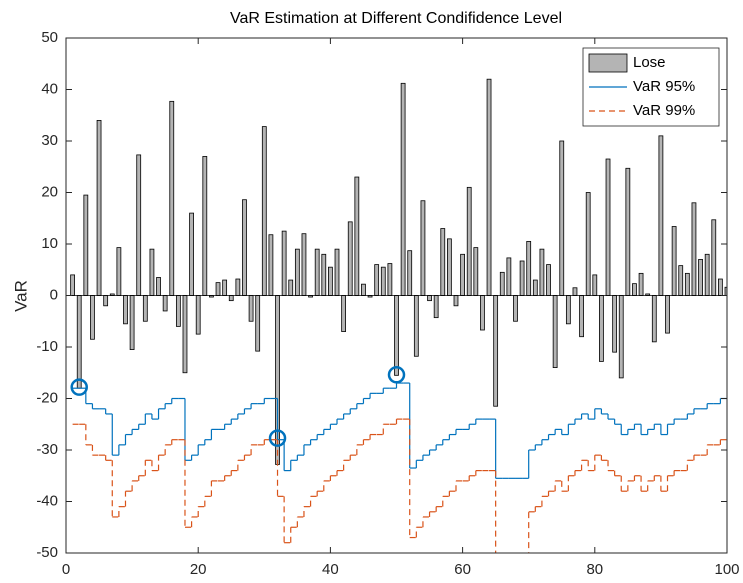 The width and height of the screenshot is (743, 583). What do you see at coordinates (66, 569) in the screenshot?
I see `x-tick-label: 0` at bounding box center [66, 569].